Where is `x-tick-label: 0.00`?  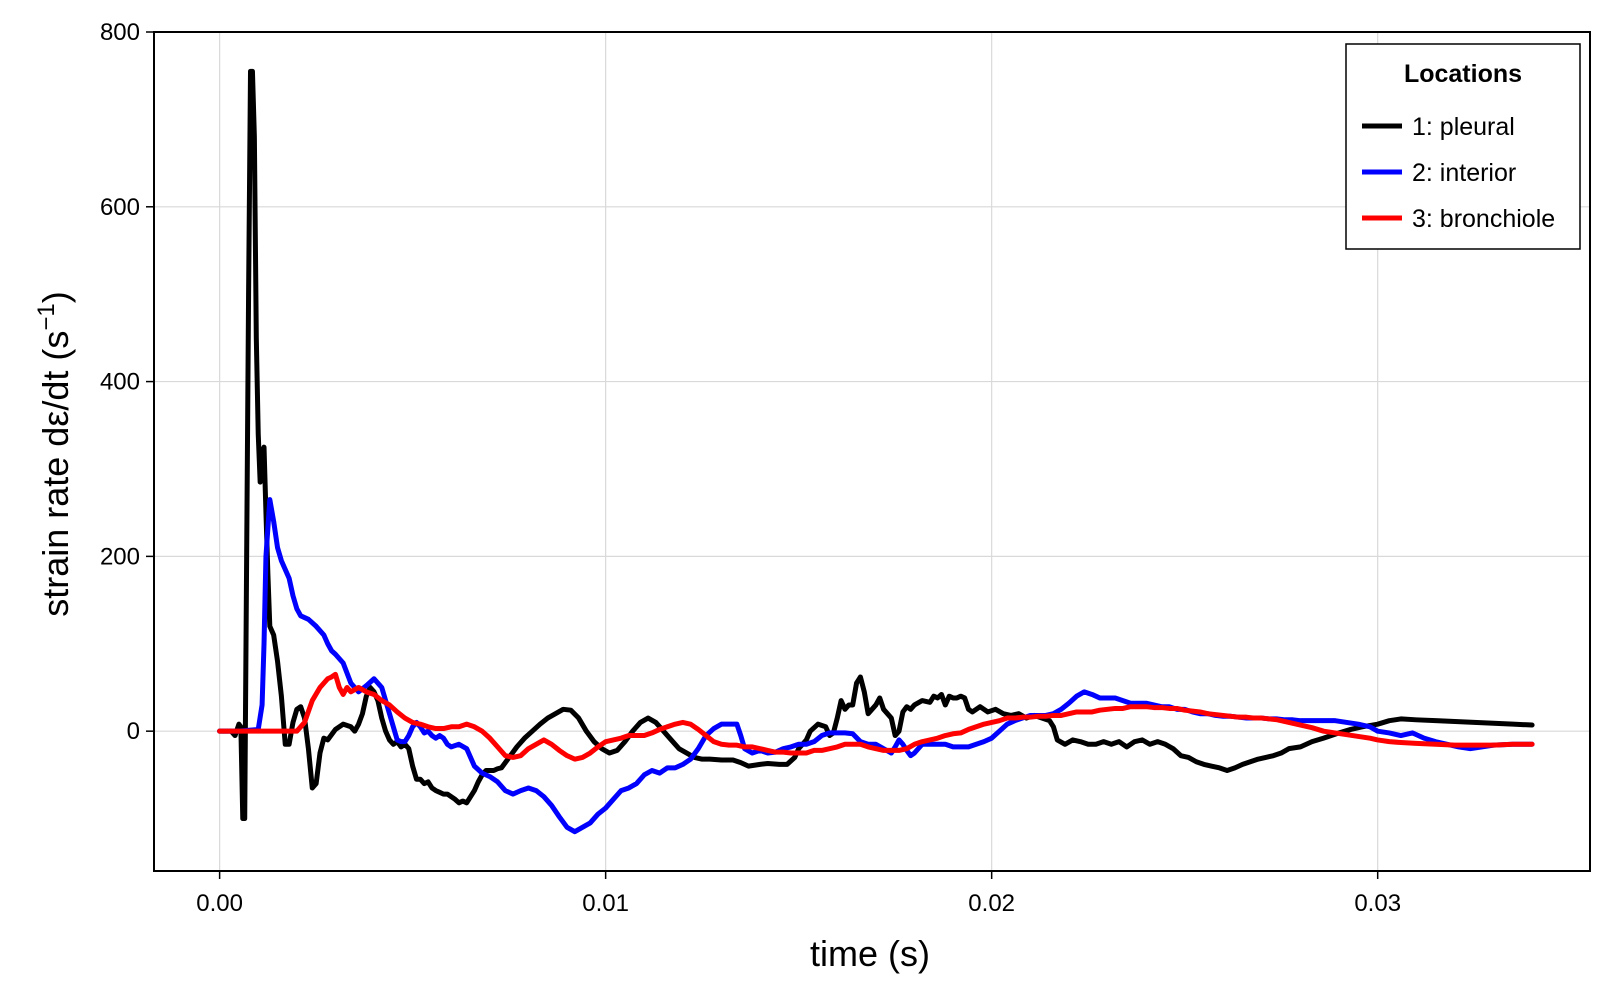 x-tick-label: 0.00 is located at coordinates (219, 903).